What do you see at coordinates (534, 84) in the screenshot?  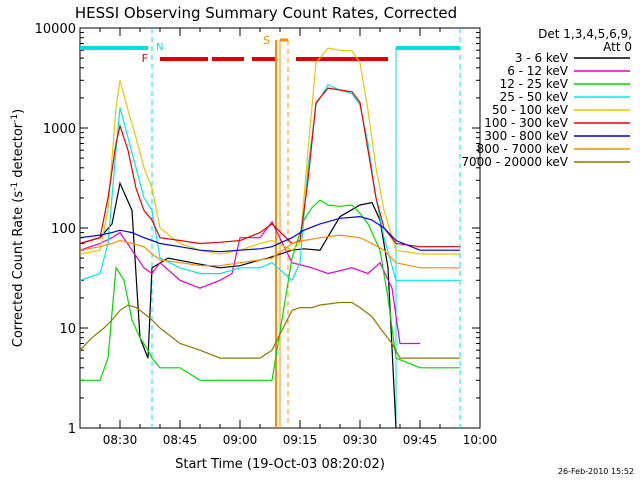 I see `legend-label: 12 - 25 keV` at bounding box center [534, 84].